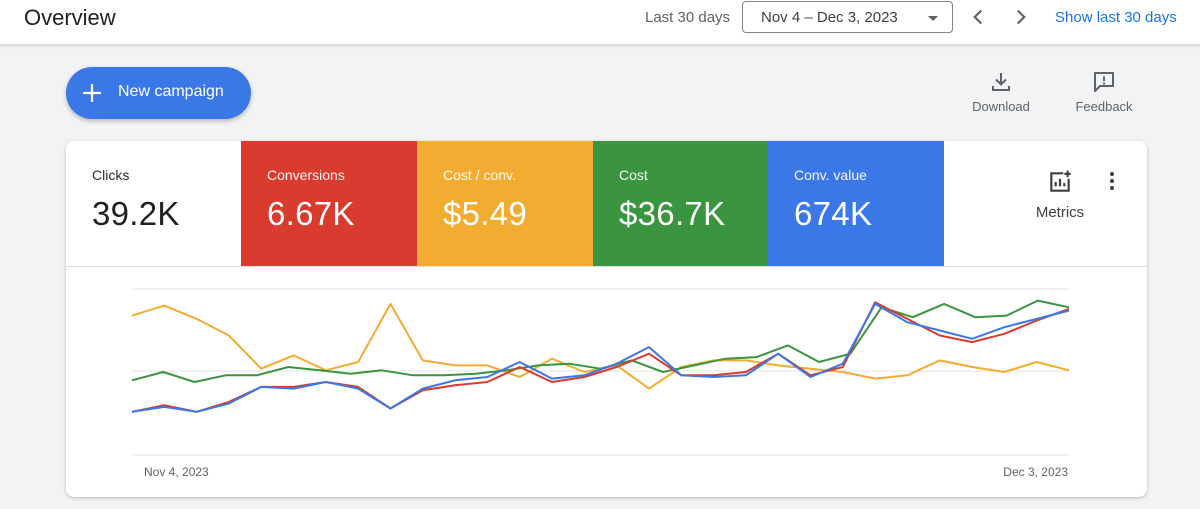 This screenshot has height=509, width=1200. I want to click on more-options-button, so click(1112, 181).